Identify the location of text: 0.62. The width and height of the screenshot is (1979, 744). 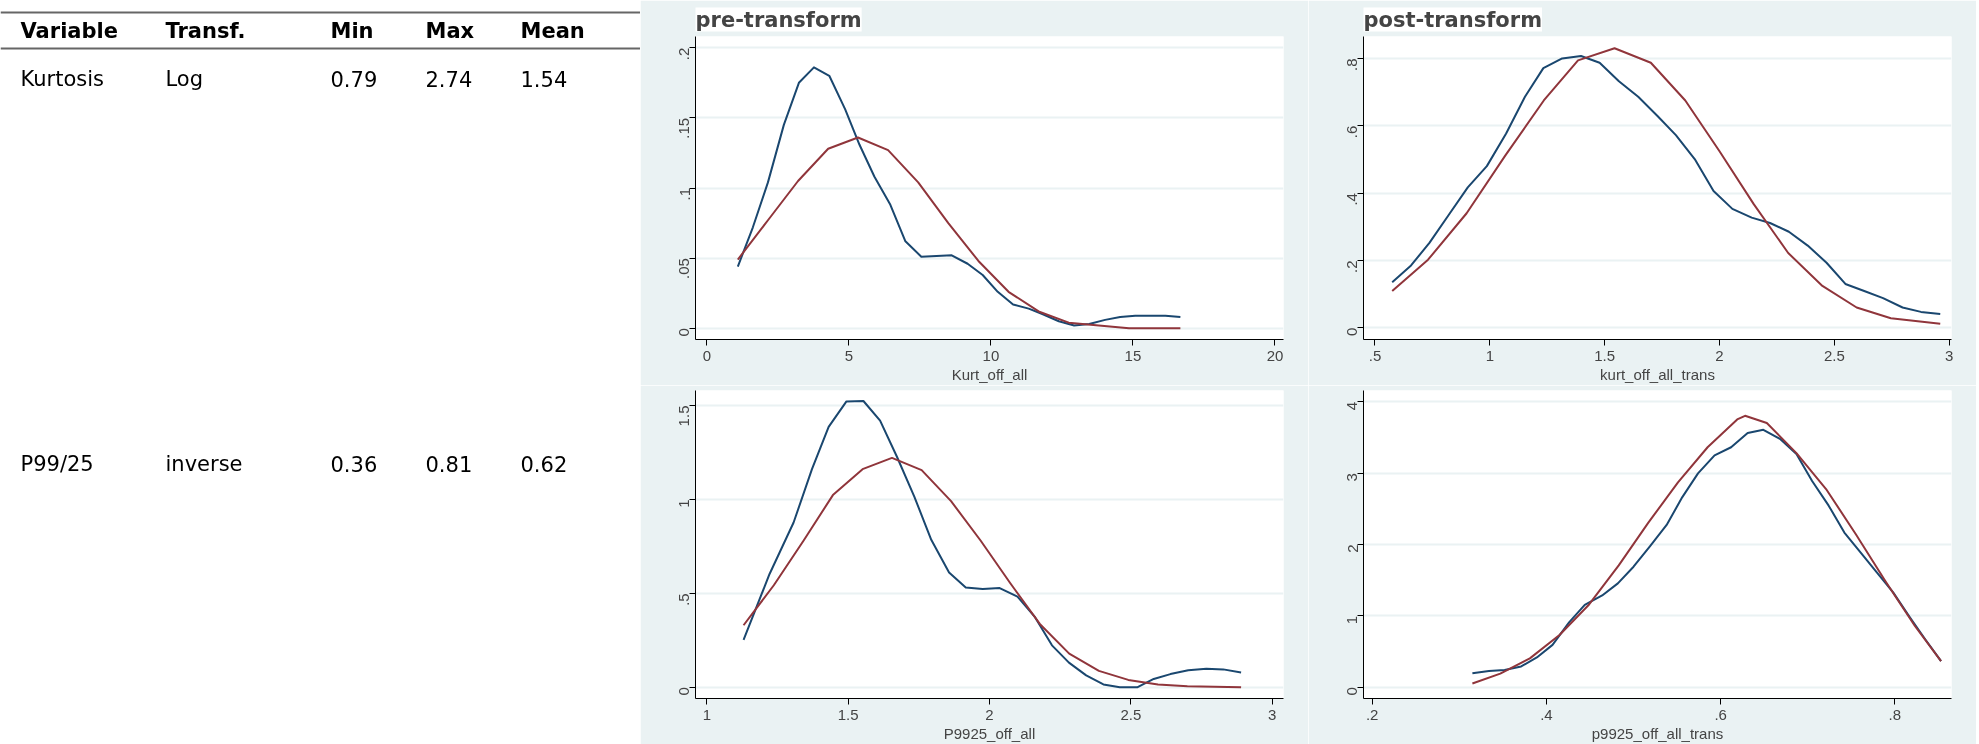
(544, 464).